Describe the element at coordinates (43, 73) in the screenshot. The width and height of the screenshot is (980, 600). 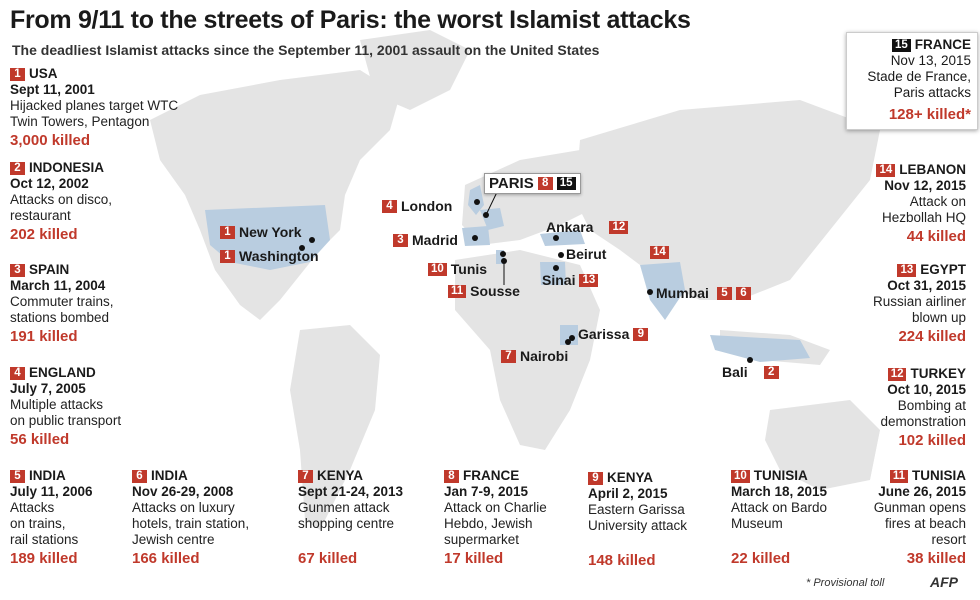
I see `event-country: USA` at that location.